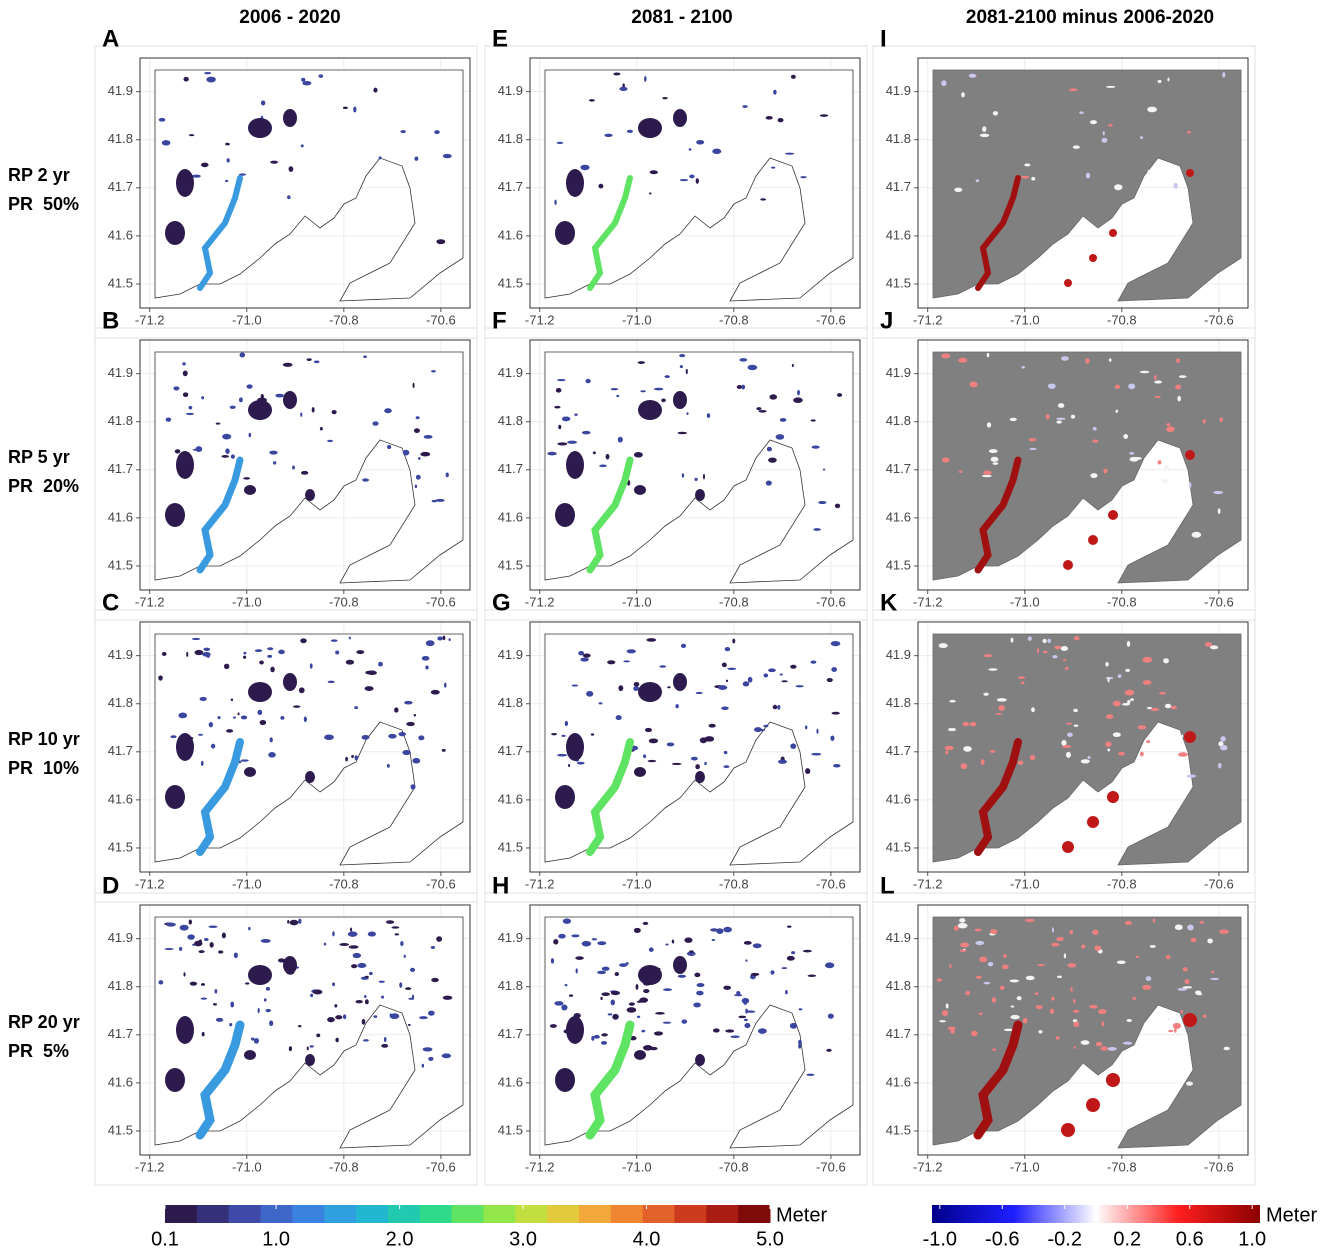  Describe the element at coordinates (499, 320) in the screenshot. I see `panel-letter: F` at that location.